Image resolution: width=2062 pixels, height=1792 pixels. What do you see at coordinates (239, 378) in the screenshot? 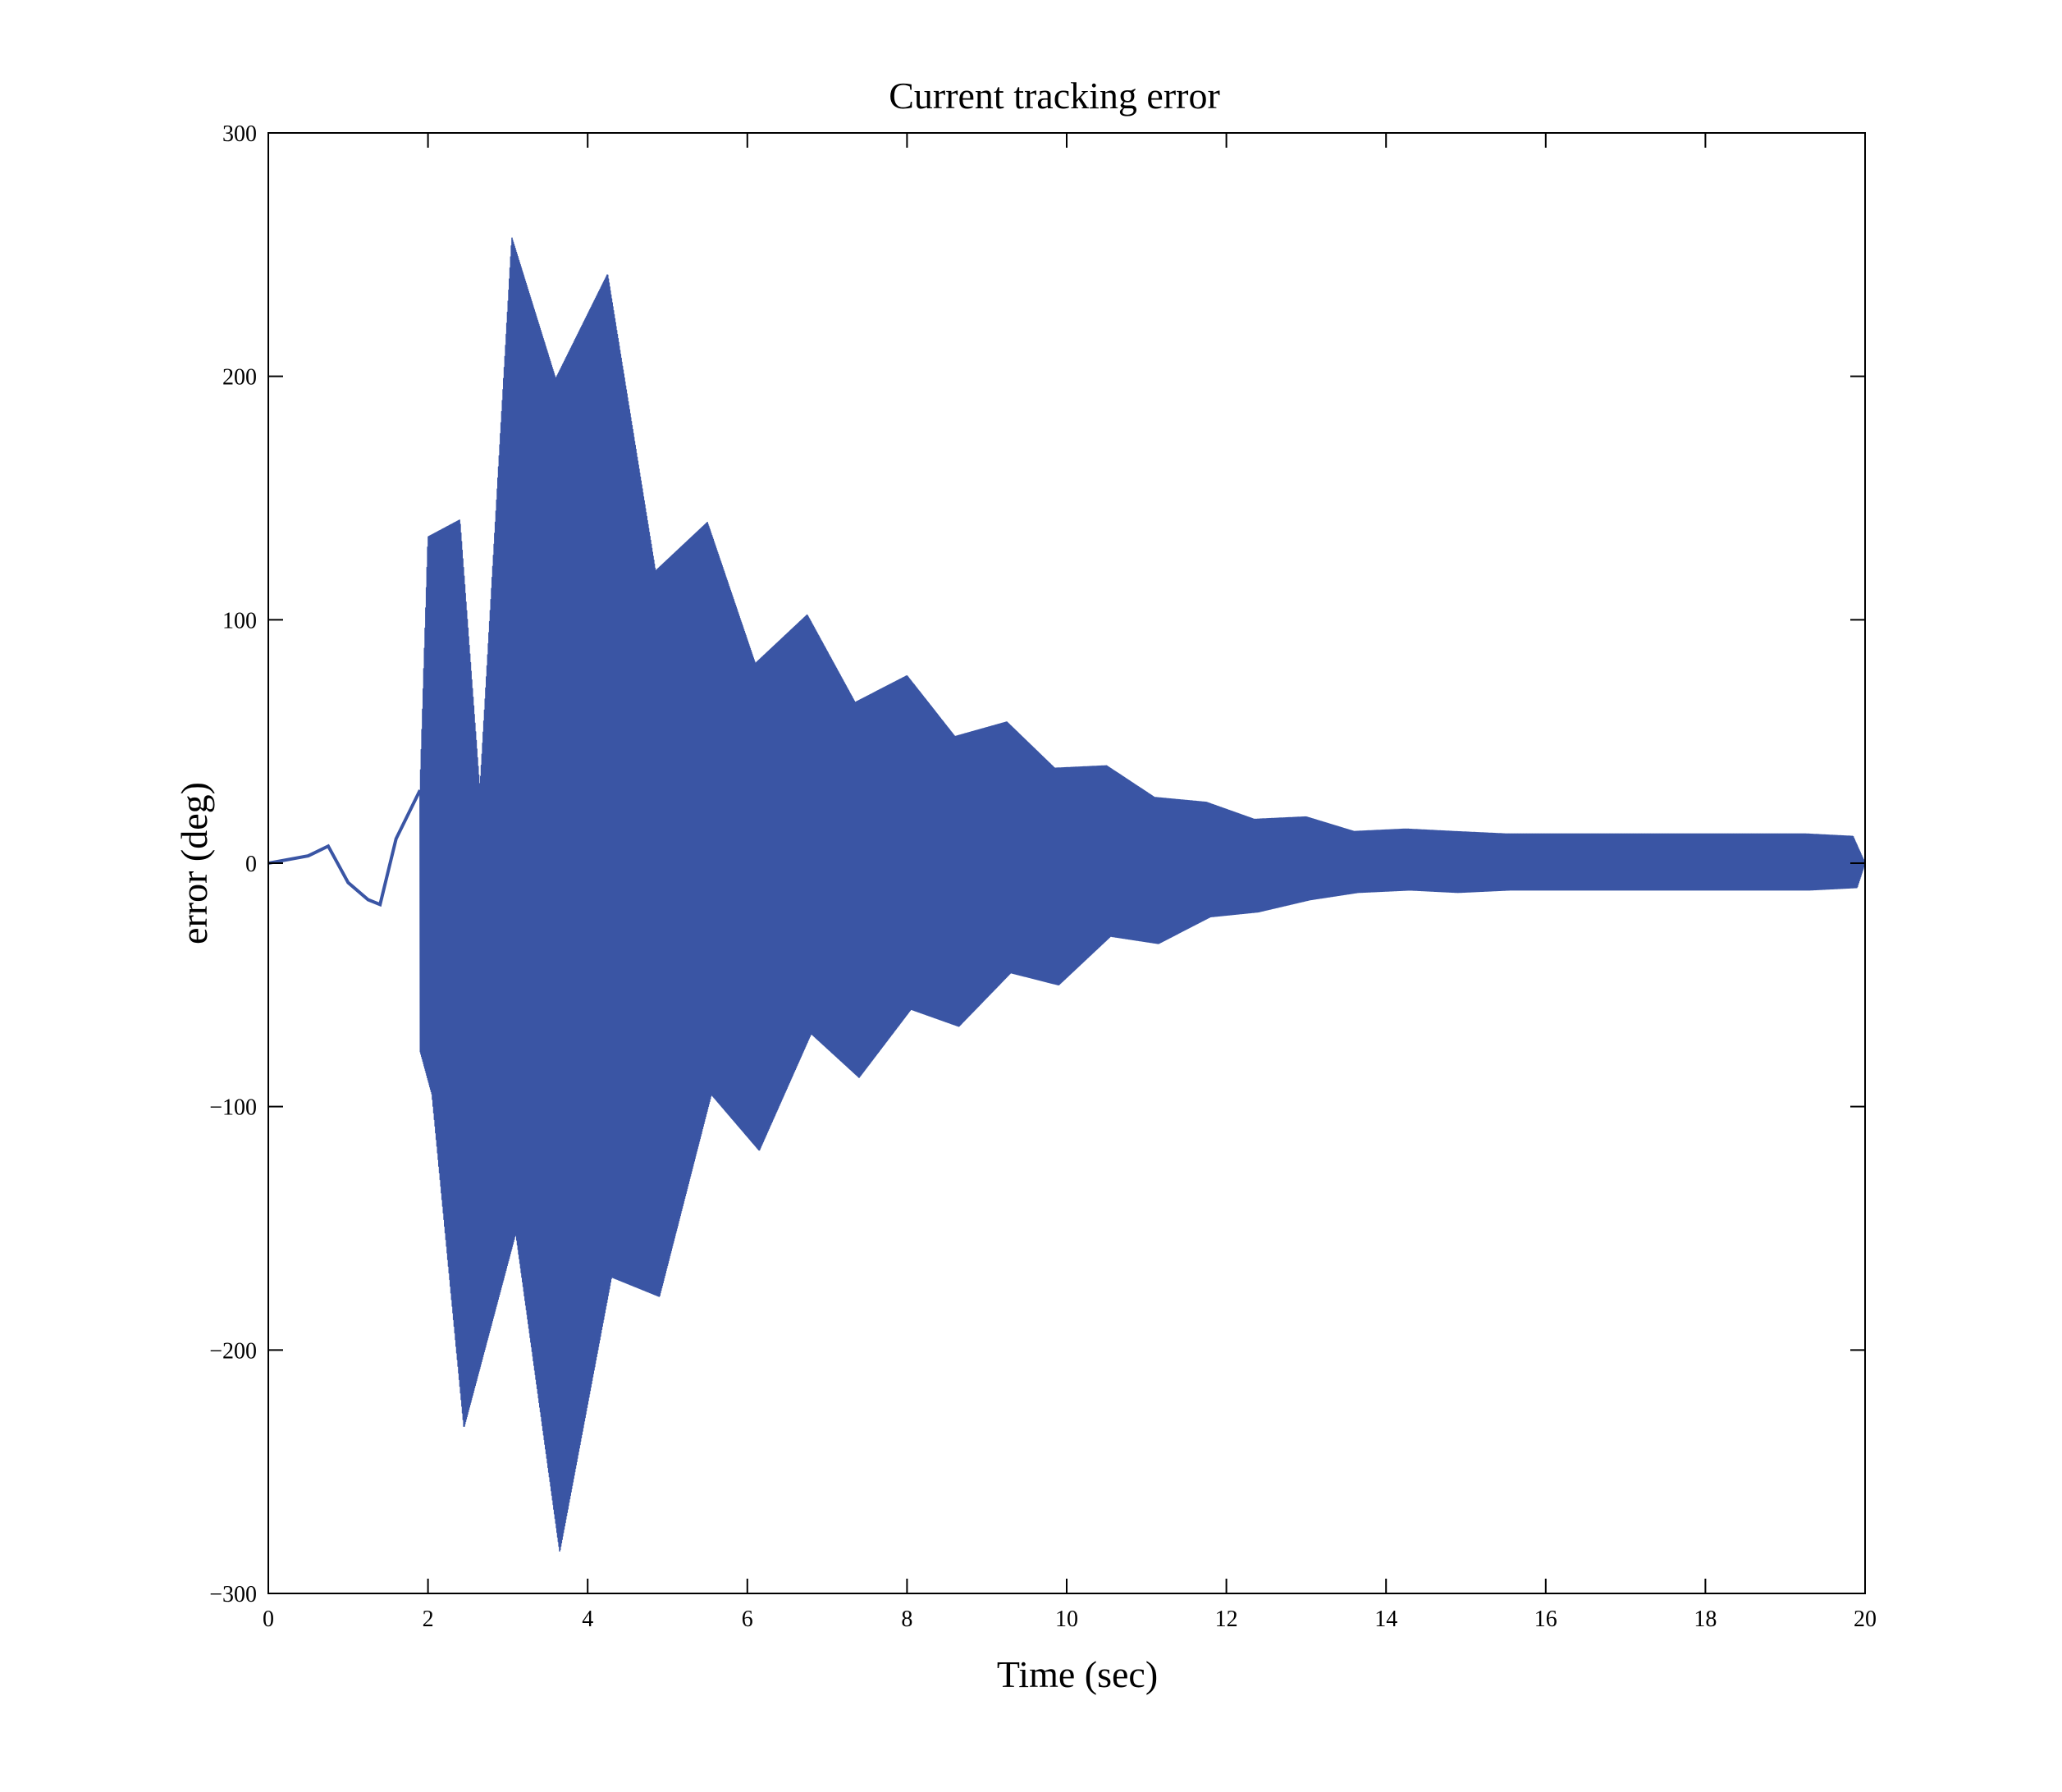
I see `y-tick-label: 200` at bounding box center [239, 378].